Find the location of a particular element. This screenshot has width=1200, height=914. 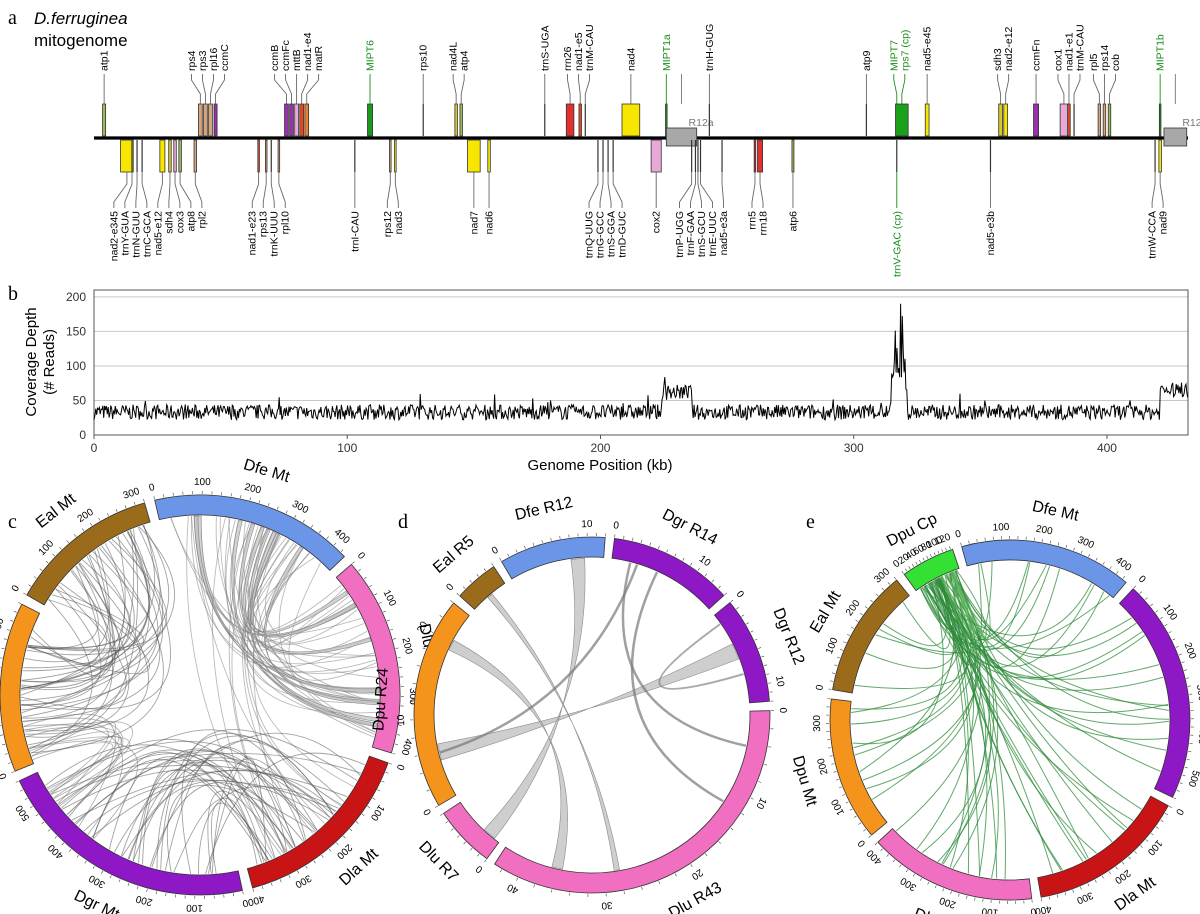

gene-label-nad2-e345: nad2-e345 is located at coordinates (114, 236).